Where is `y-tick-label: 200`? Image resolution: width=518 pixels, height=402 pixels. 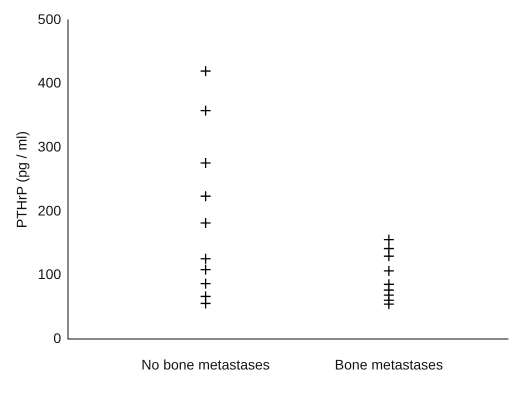
y-tick-label: 200 is located at coordinates (50, 210).